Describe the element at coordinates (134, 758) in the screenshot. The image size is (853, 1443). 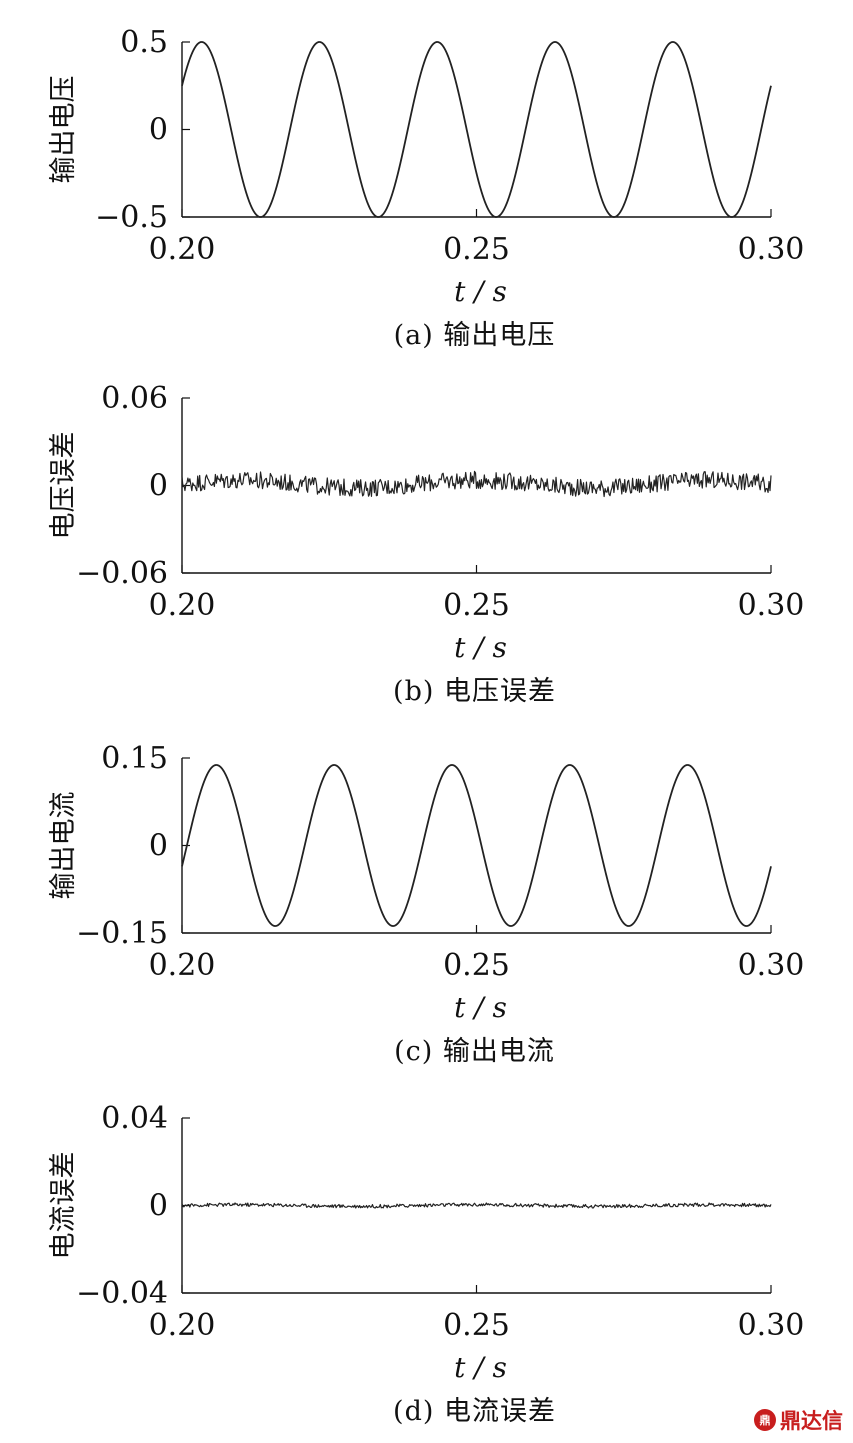
I see `y-tick-label: 0.15` at that location.